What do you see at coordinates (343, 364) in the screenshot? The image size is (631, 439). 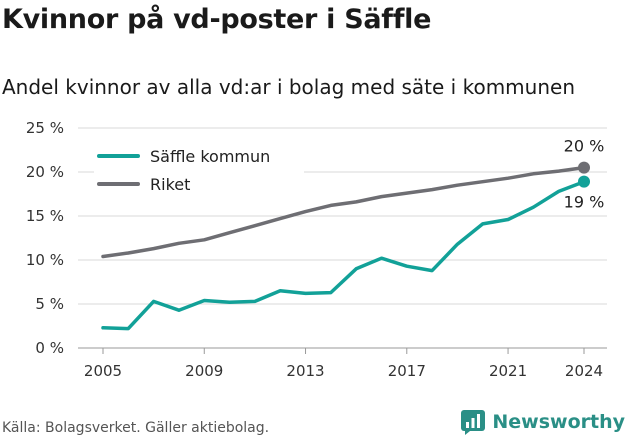 I see `x-axis: 2005 2009 2013 2017 2021 2024` at bounding box center [343, 364].